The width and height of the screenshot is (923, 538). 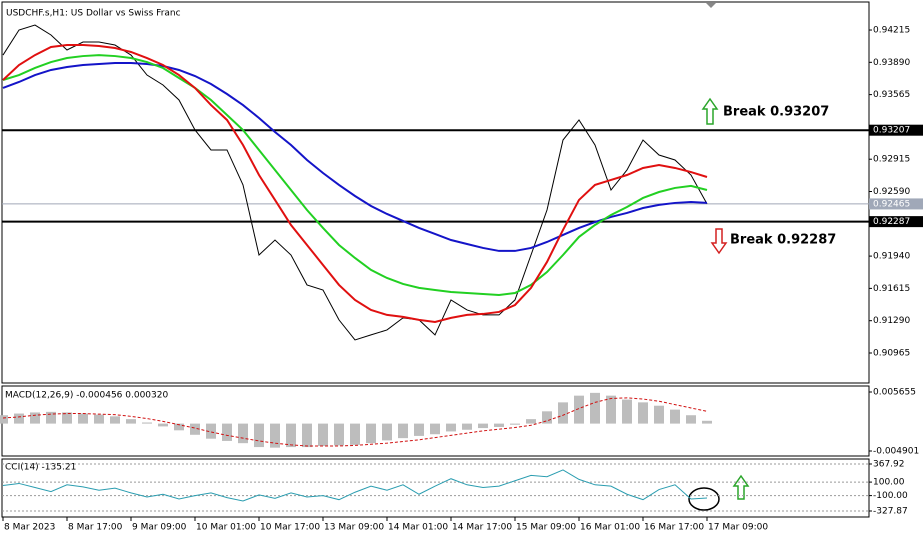 What do you see at coordinates (738, 528) in the screenshot?
I see `x-tick-label: 17 Mar 09:00` at bounding box center [738, 528].